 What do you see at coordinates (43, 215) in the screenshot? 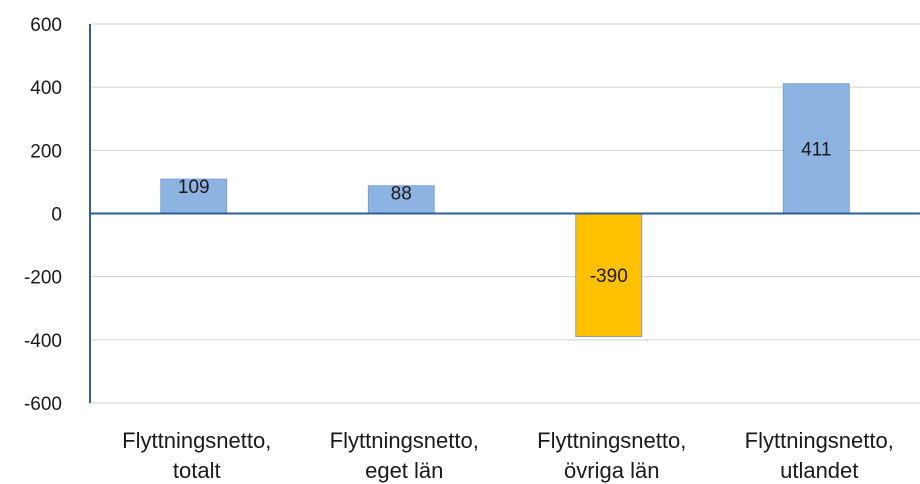
I see `y-tick-labels: 600 400 200 0 -200 -400 -600` at bounding box center [43, 215].